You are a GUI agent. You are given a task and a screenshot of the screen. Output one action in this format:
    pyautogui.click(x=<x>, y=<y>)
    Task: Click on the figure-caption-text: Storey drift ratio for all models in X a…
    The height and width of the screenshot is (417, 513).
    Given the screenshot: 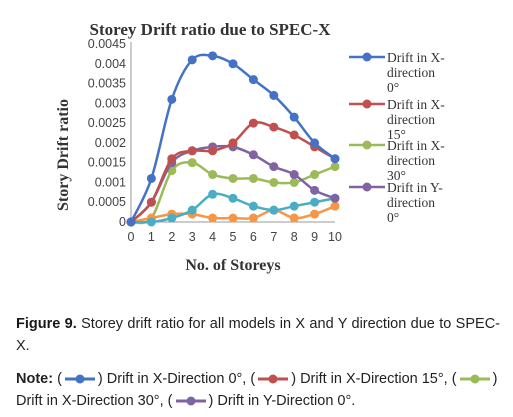 What is the action you would take?
    pyautogui.click(x=258, y=335)
    